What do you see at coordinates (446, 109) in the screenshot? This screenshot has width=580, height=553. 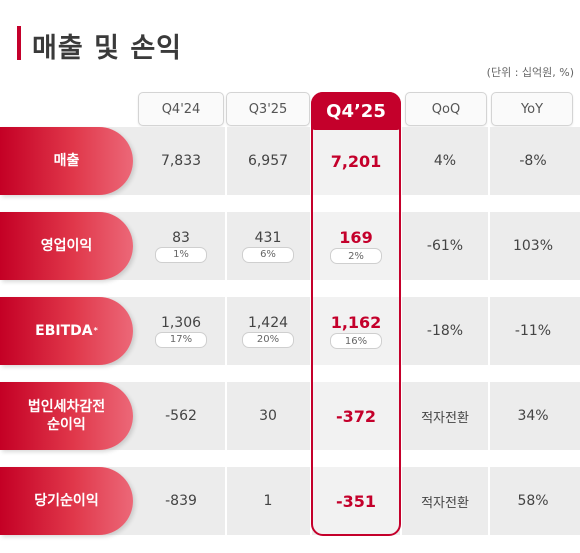 I see `column-header-qoq: QoQ` at bounding box center [446, 109].